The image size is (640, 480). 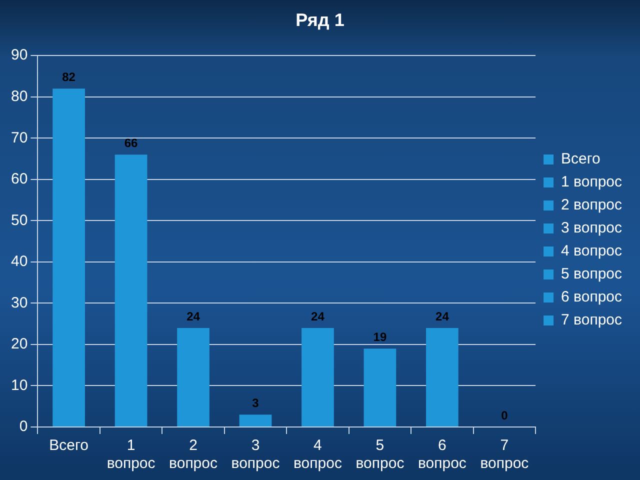 I want to click on legend-label: 7 вопрос, so click(x=591, y=320).